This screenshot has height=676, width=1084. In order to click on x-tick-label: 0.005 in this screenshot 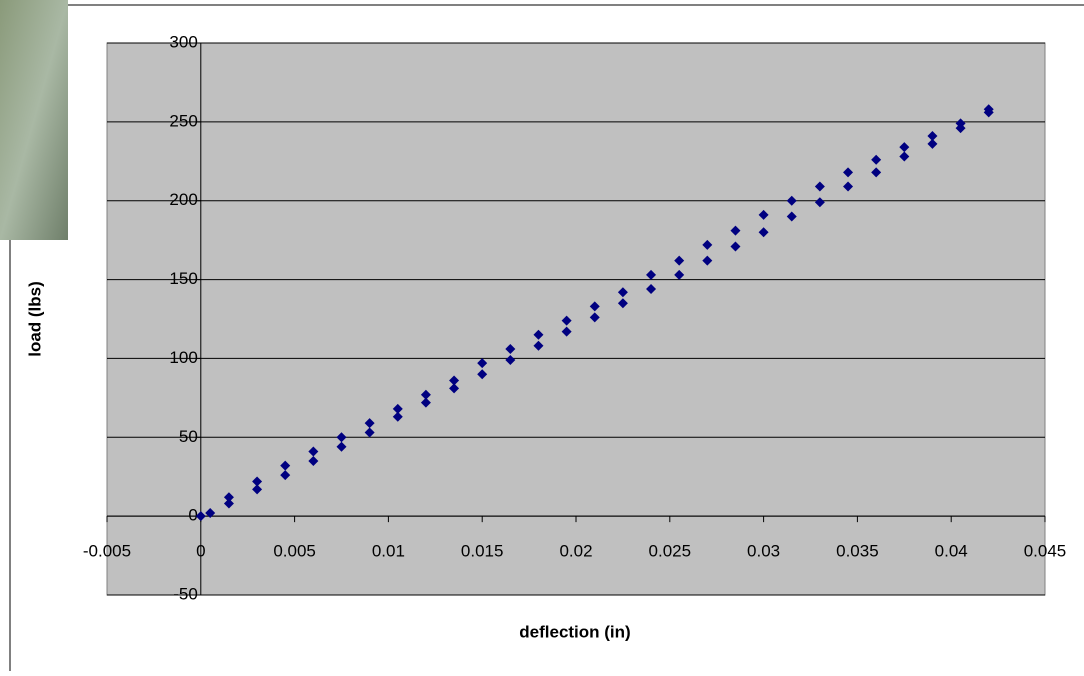, I will do `click(294, 551)`.